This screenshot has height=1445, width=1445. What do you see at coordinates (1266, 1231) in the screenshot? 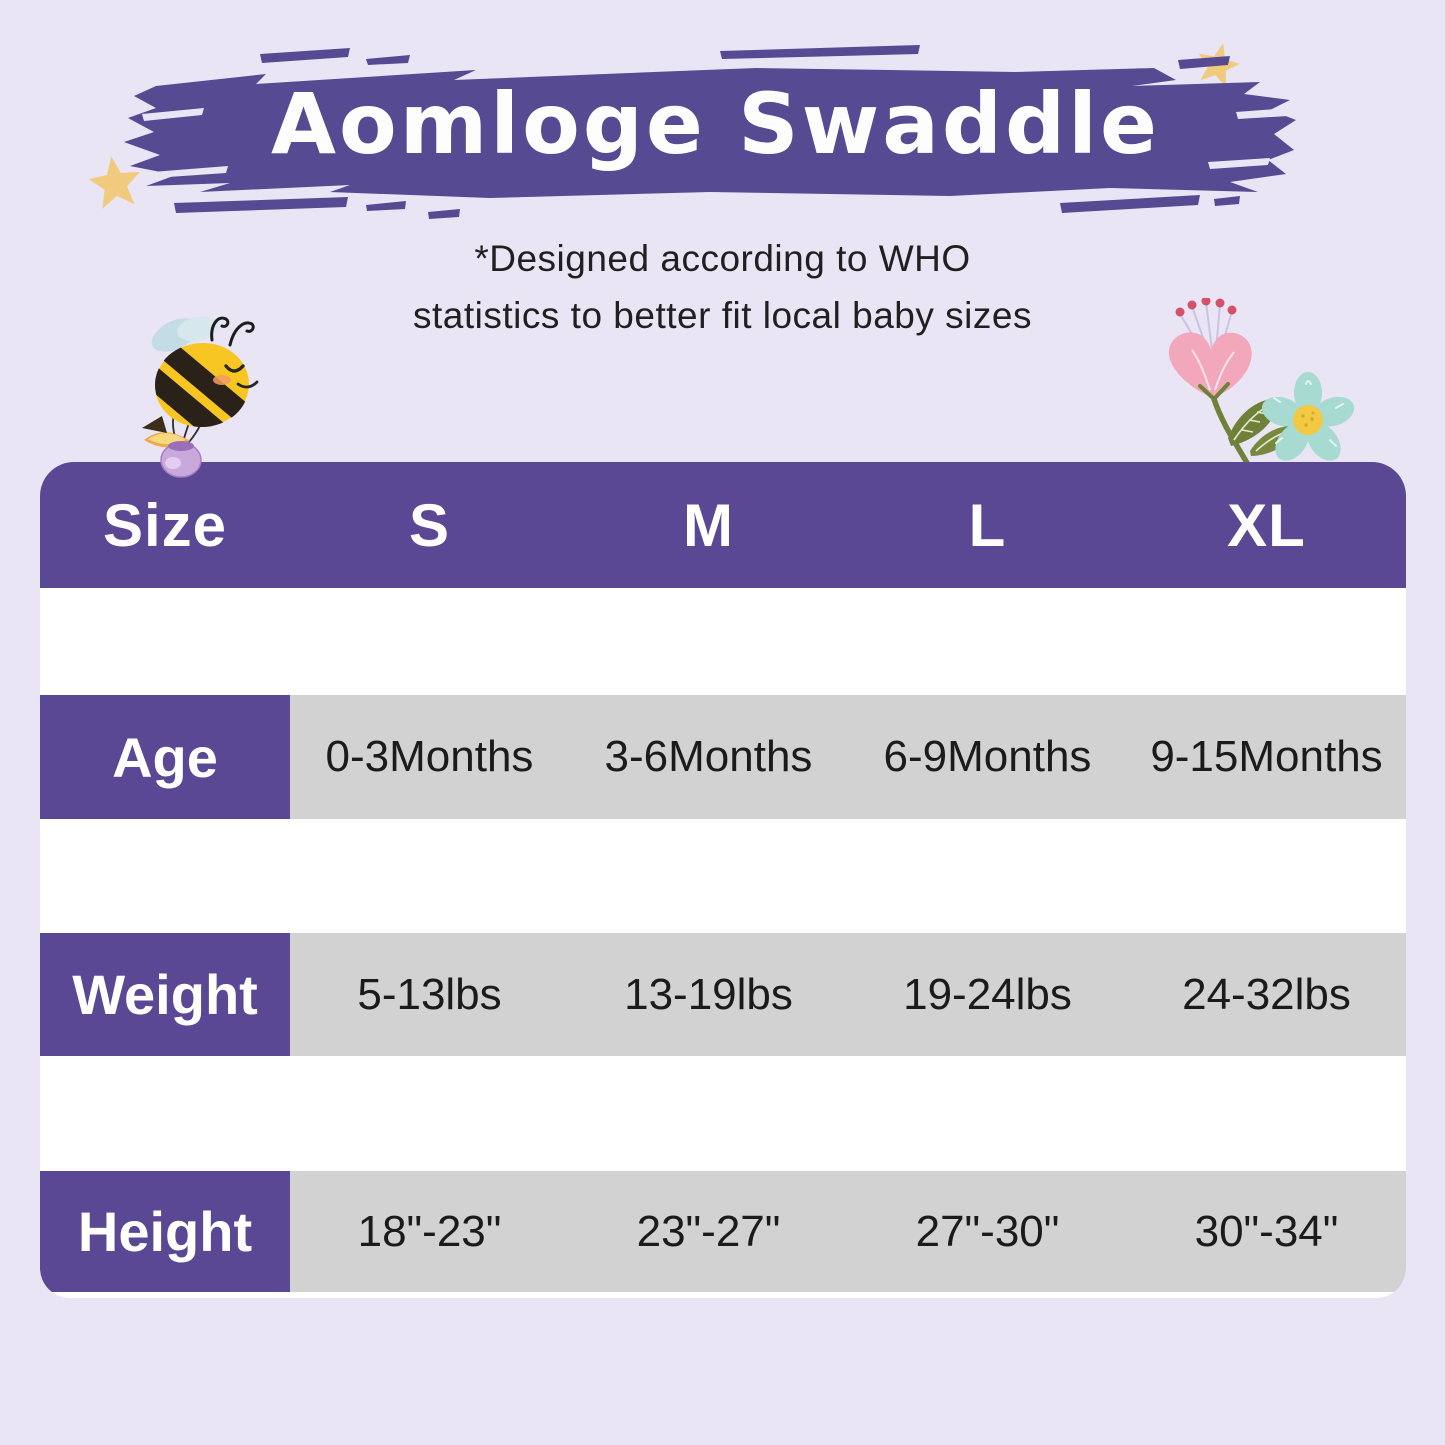
I see `height-value-xl: 30"-34"` at bounding box center [1266, 1231].